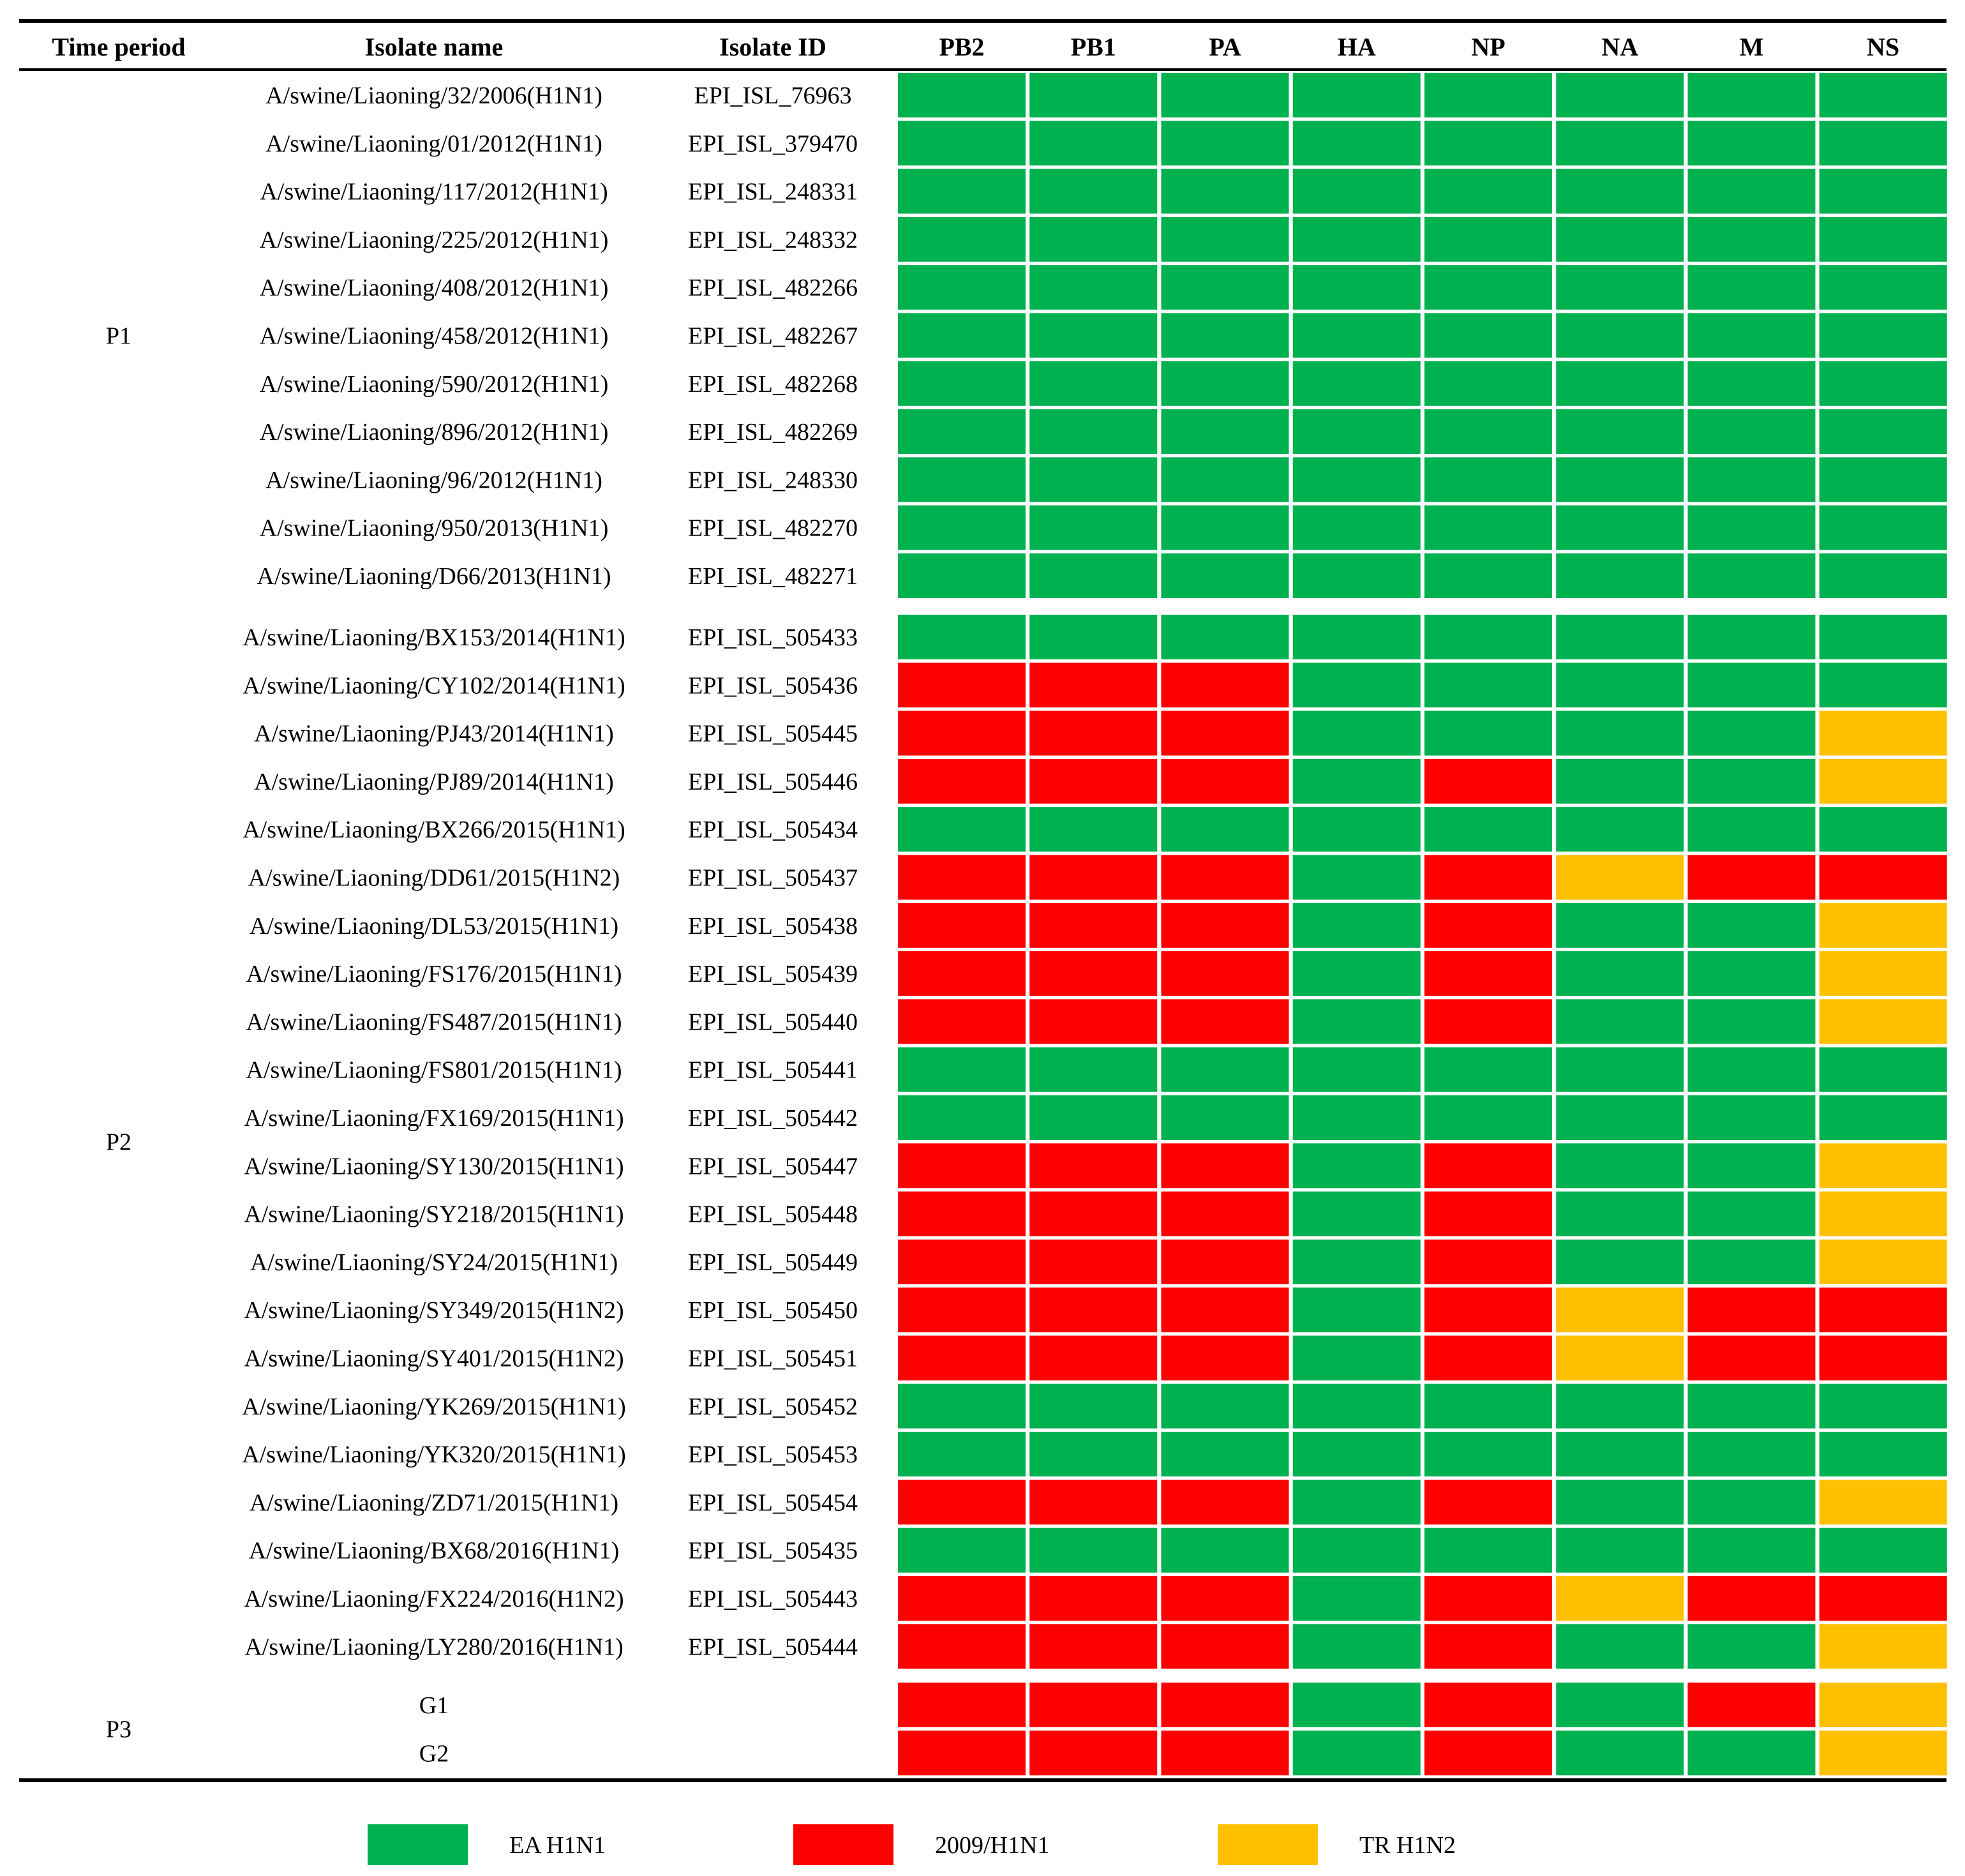 The image size is (1965, 1876). What do you see at coordinates (1419, 47) in the screenshot?
I see `segment-headers: PB2 PB1 PA HA NP NA M NS` at bounding box center [1419, 47].